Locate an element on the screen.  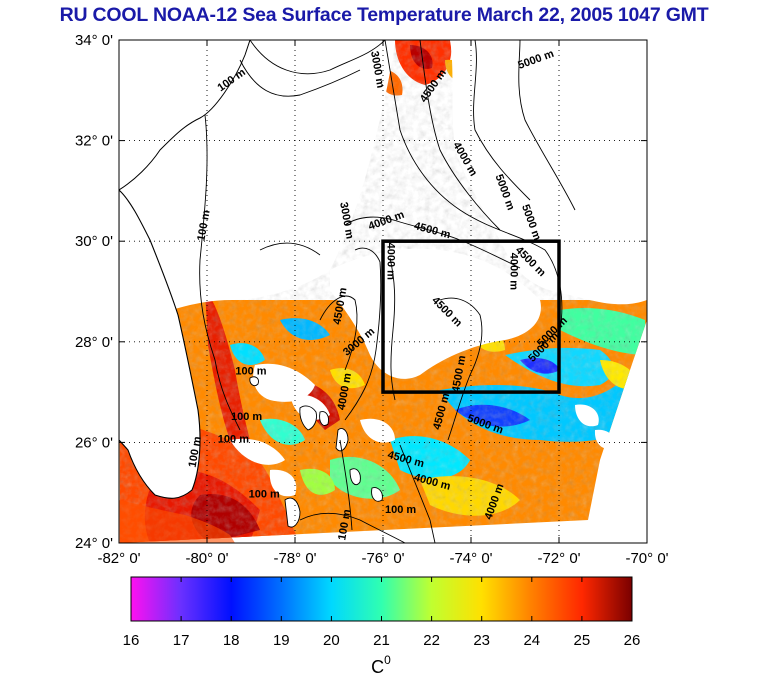
colorbar-tick-label: 17 is located at coordinates (181, 640).